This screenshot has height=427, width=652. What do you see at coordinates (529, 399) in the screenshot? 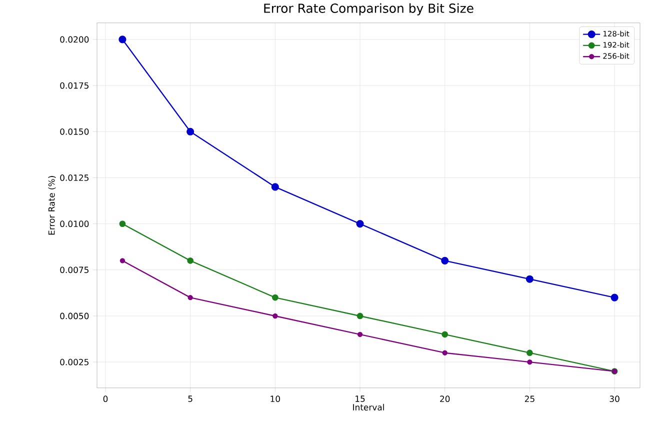
I see `x-tick-label: 25` at bounding box center [529, 399].